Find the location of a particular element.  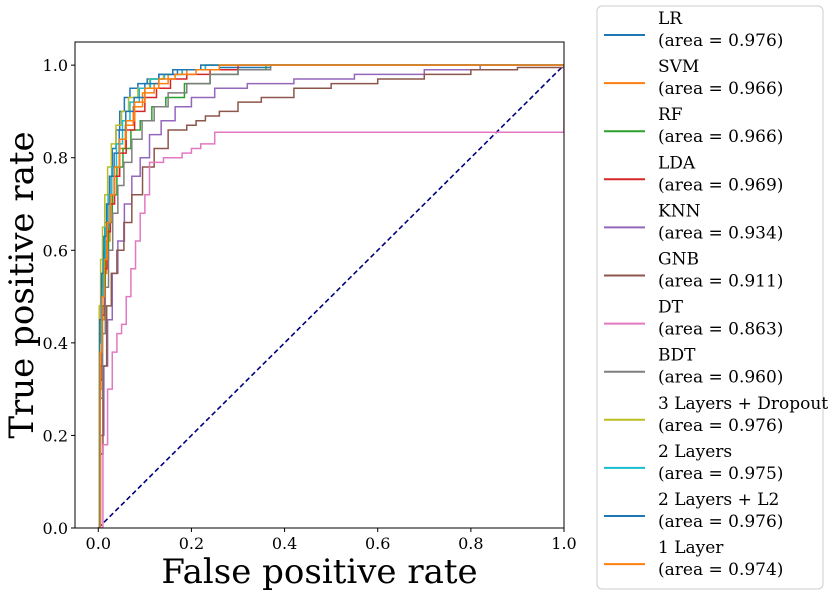

x-tick-label: 0.6 is located at coordinates (377, 543).